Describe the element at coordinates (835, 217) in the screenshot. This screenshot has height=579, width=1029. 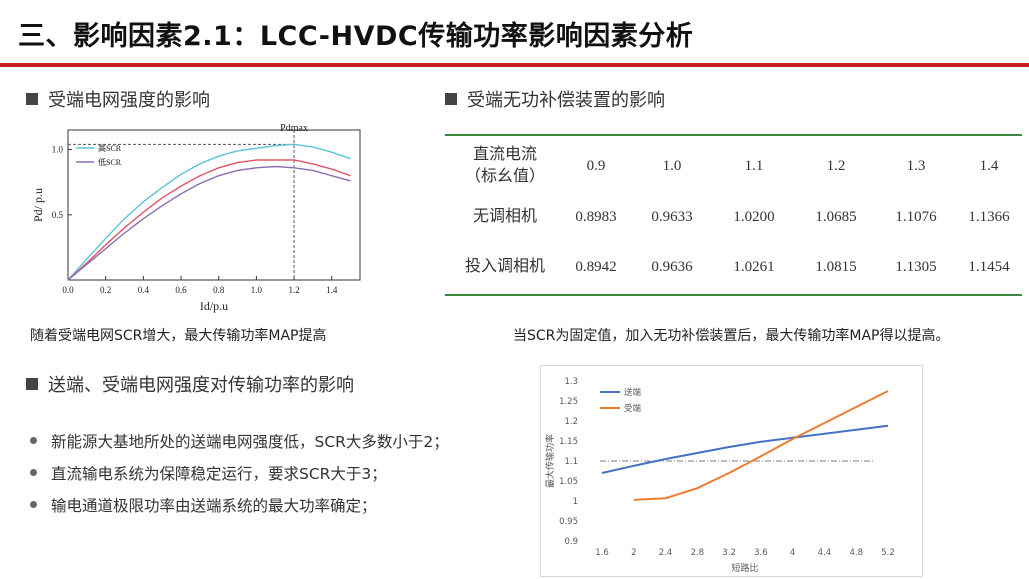
I see `table-cell: 1.0685` at that location.